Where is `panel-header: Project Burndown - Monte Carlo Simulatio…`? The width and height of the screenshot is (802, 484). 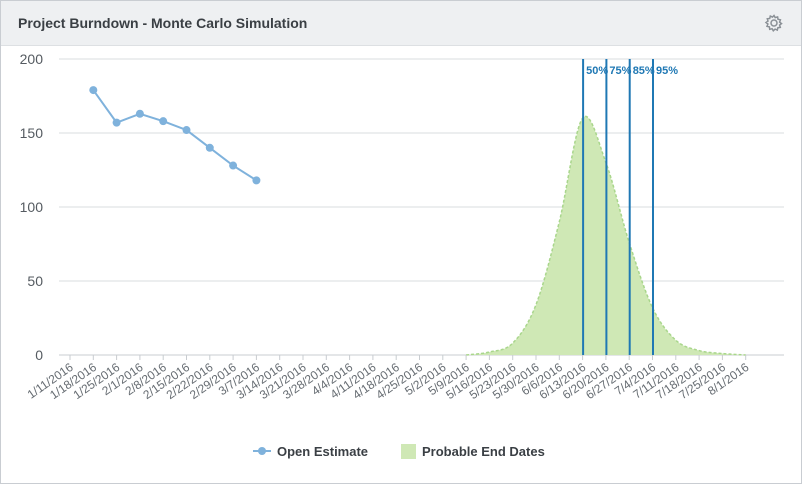
panel-header: Project Burndown - Monte Carlo Simulatio… is located at coordinates (401, 23).